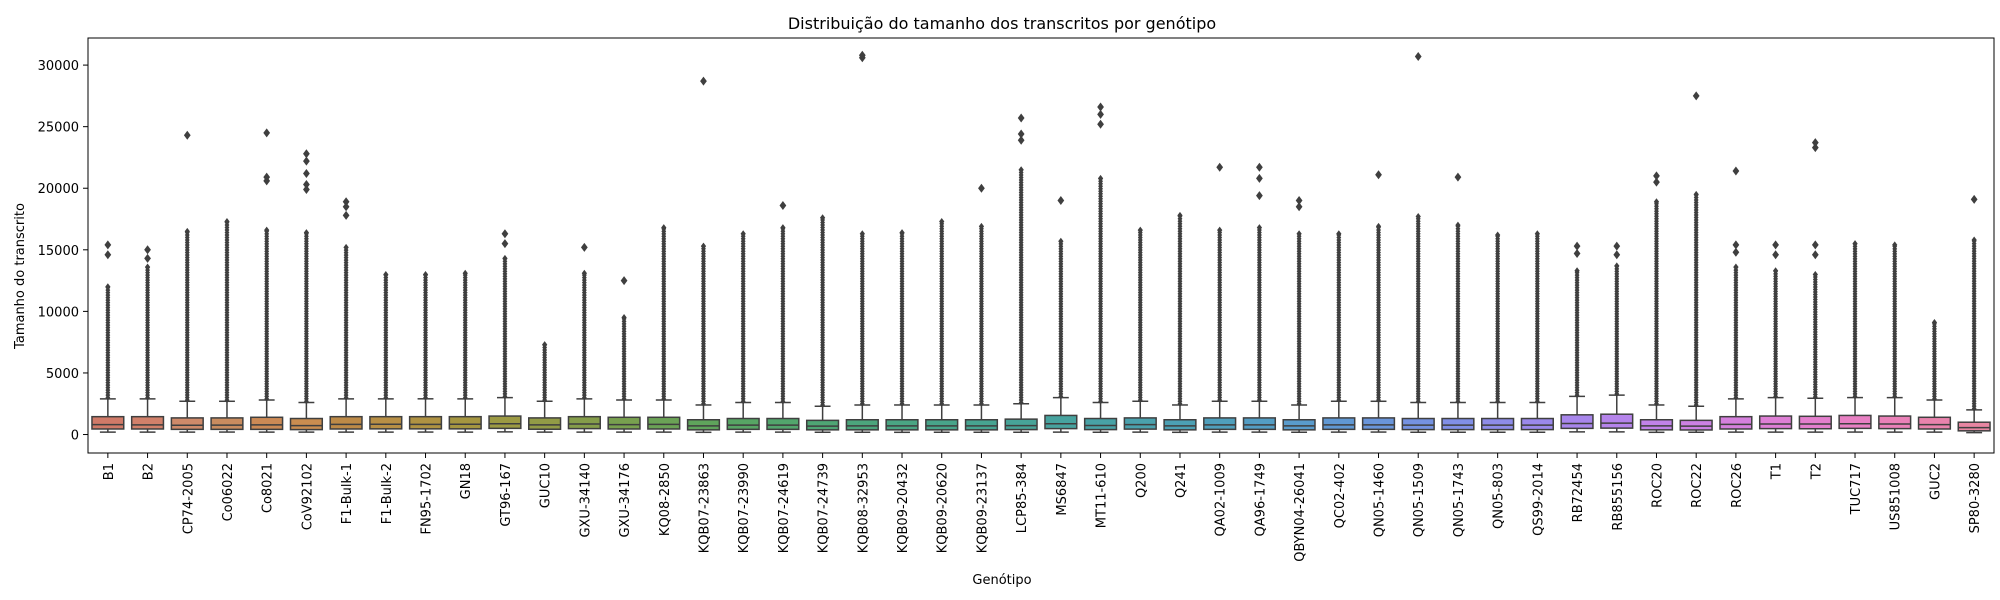  What do you see at coordinates (863, 508) in the screenshot?
I see `x-tick-label: KQB08-32953` at bounding box center [863, 508].